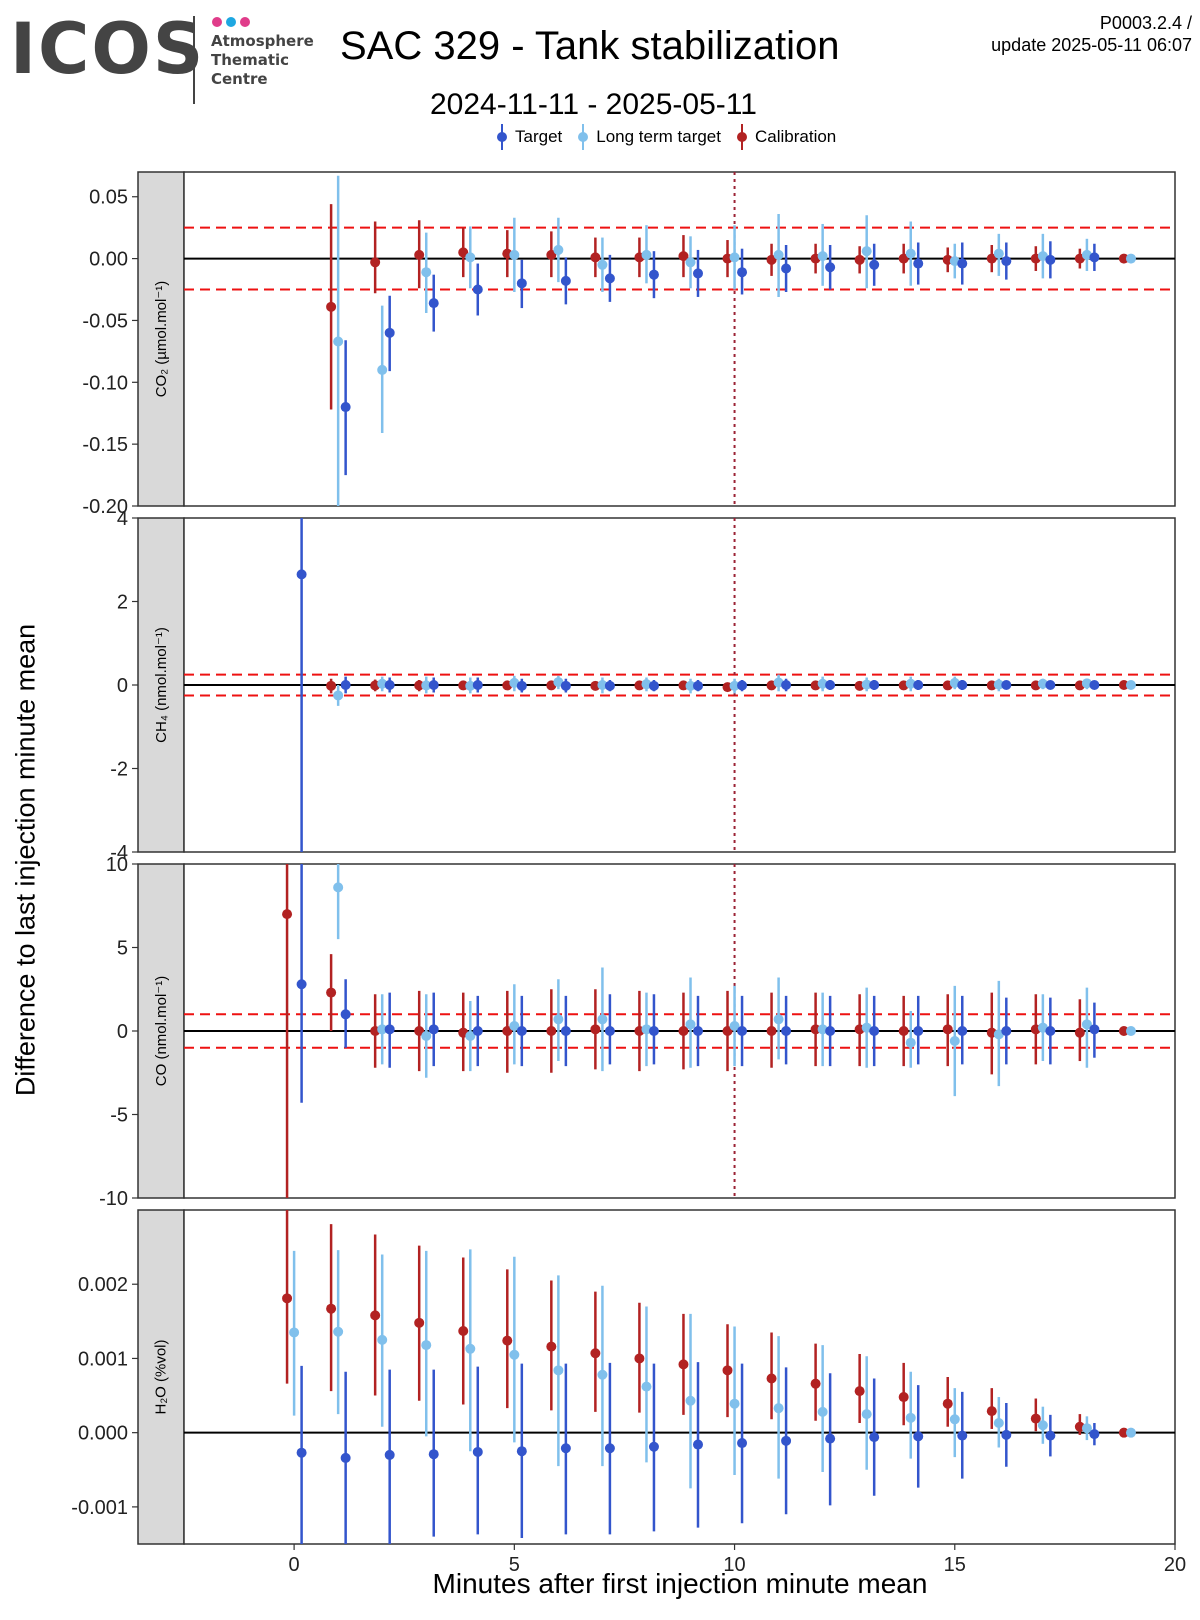 Image resolution: width=1200 pixels, height=1620 pixels. What do you see at coordinates (672, 137) in the screenshot?
I see `chart-legend: Target Long term target Calibration` at bounding box center [672, 137].